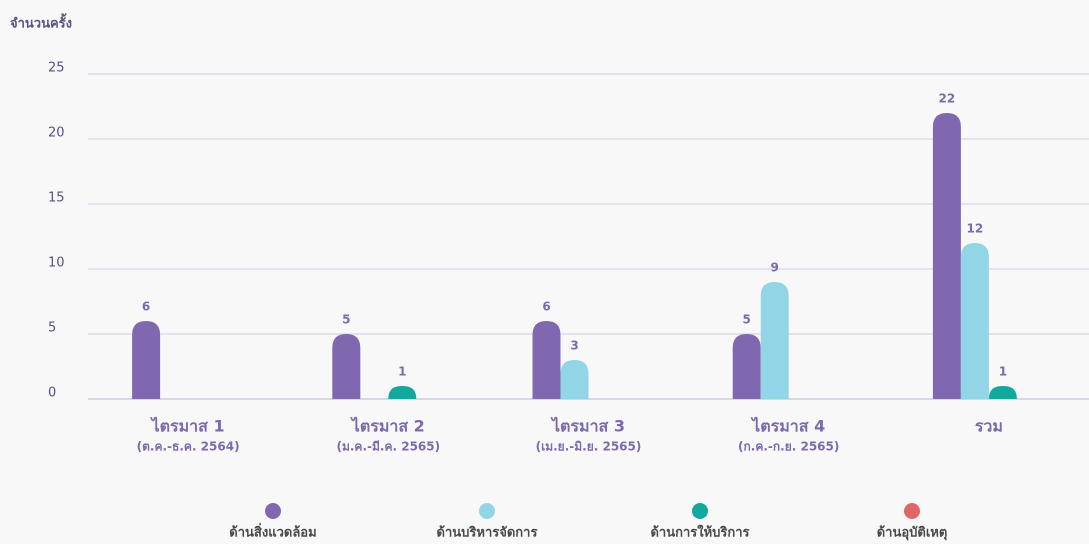  What do you see at coordinates (487, 533) in the screenshot?
I see `legend-label: ด้านบริหารจัดการ` at bounding box center [487, 533].